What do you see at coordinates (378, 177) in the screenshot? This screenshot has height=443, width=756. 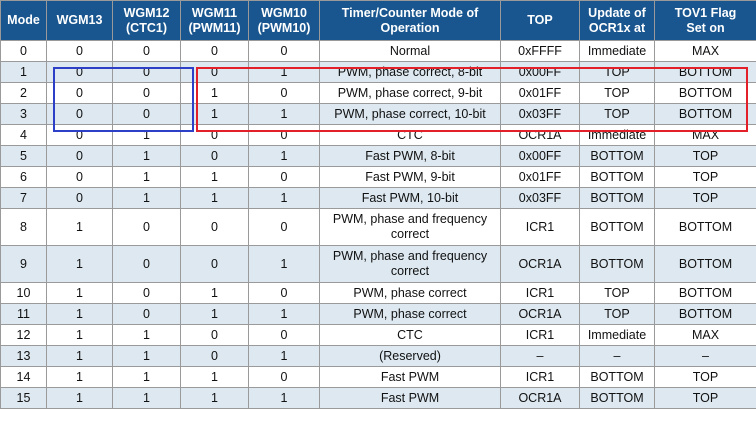 I see `table-row: 6 0 1 1 0 Fast PWM, 9-bit 0x01FF BOTTOM TOP` at bounding box center [378, 177].